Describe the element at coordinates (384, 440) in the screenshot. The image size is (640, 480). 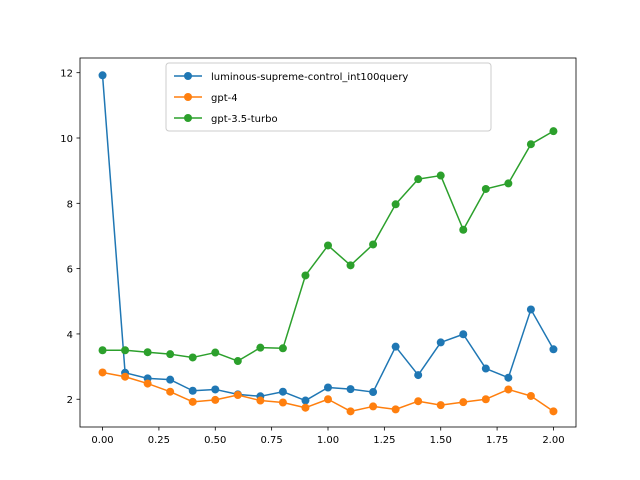
I see `x-tick-label: 1.25` at that location.